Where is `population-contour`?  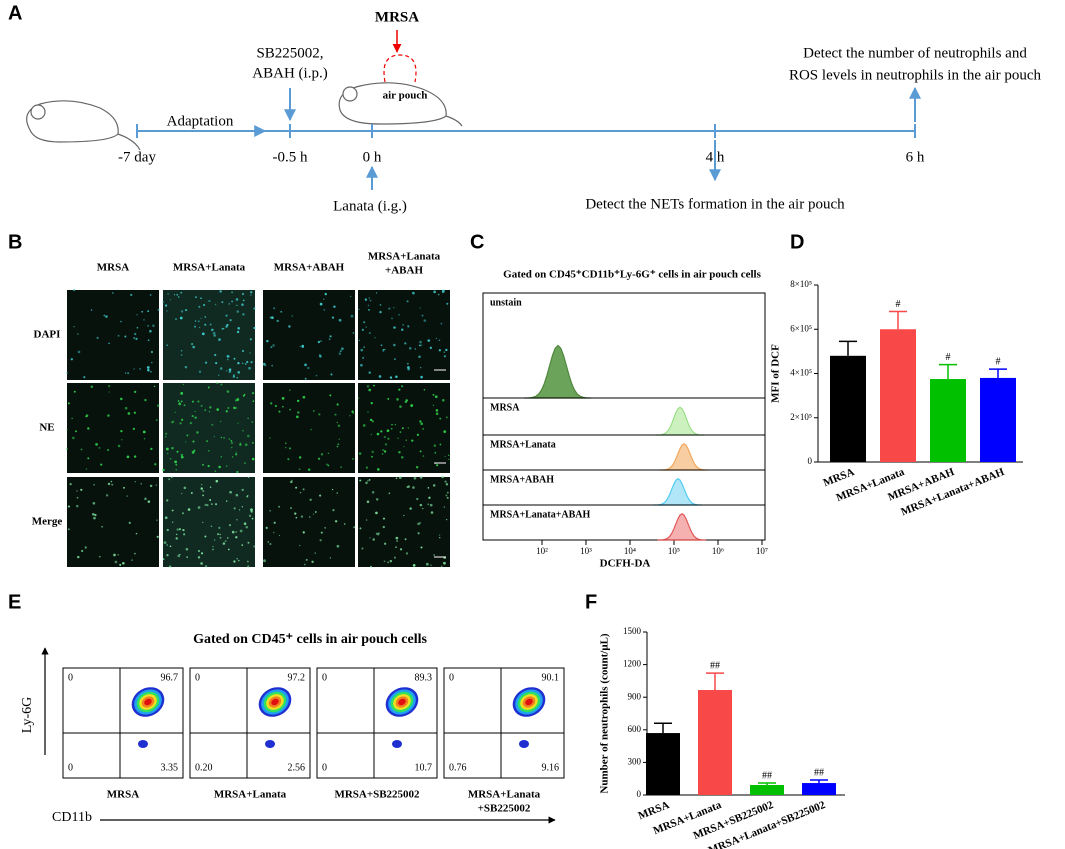 population-contour is located at coordinates (524, 744).